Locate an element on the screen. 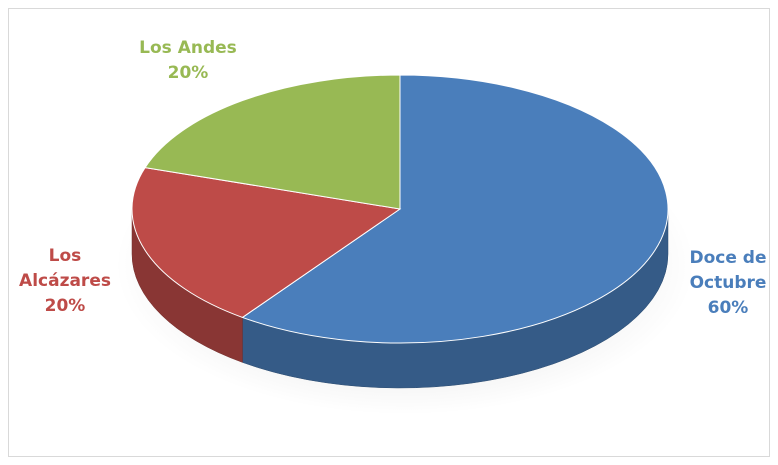 This screenshot has width=778, height=465. category-label: Los Alcázares is located at coordinates (65, 268).